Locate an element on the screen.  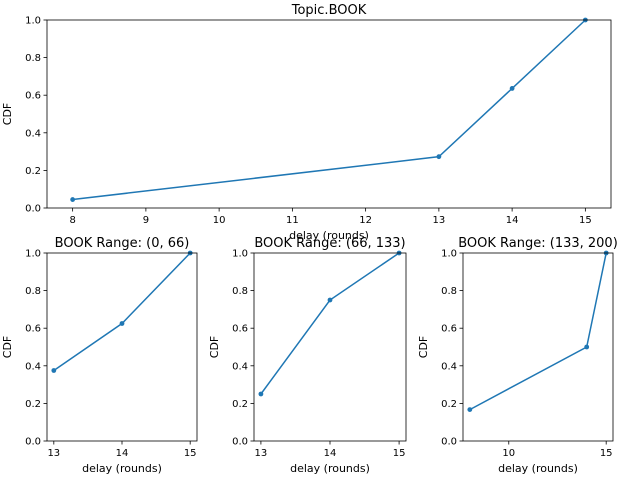
chart-title: Topic.BOOK is located at coordinates (329, 10).